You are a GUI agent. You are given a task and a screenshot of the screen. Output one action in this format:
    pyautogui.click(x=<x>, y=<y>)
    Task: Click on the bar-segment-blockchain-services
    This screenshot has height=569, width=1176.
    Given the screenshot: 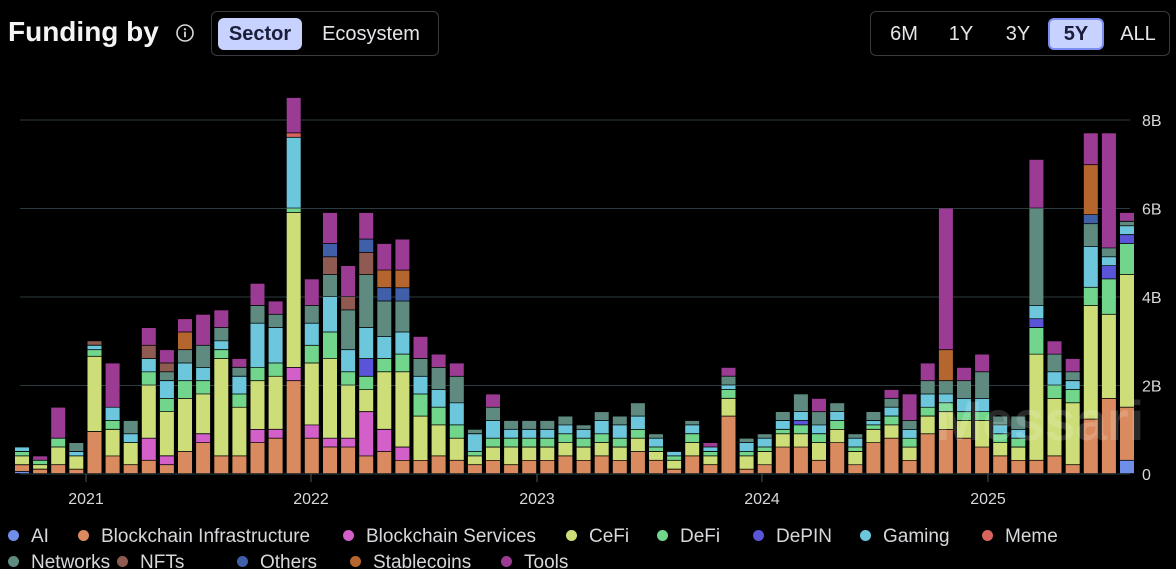 What is the action you would take?
    pyautogui.click(x=311, y=431)
    